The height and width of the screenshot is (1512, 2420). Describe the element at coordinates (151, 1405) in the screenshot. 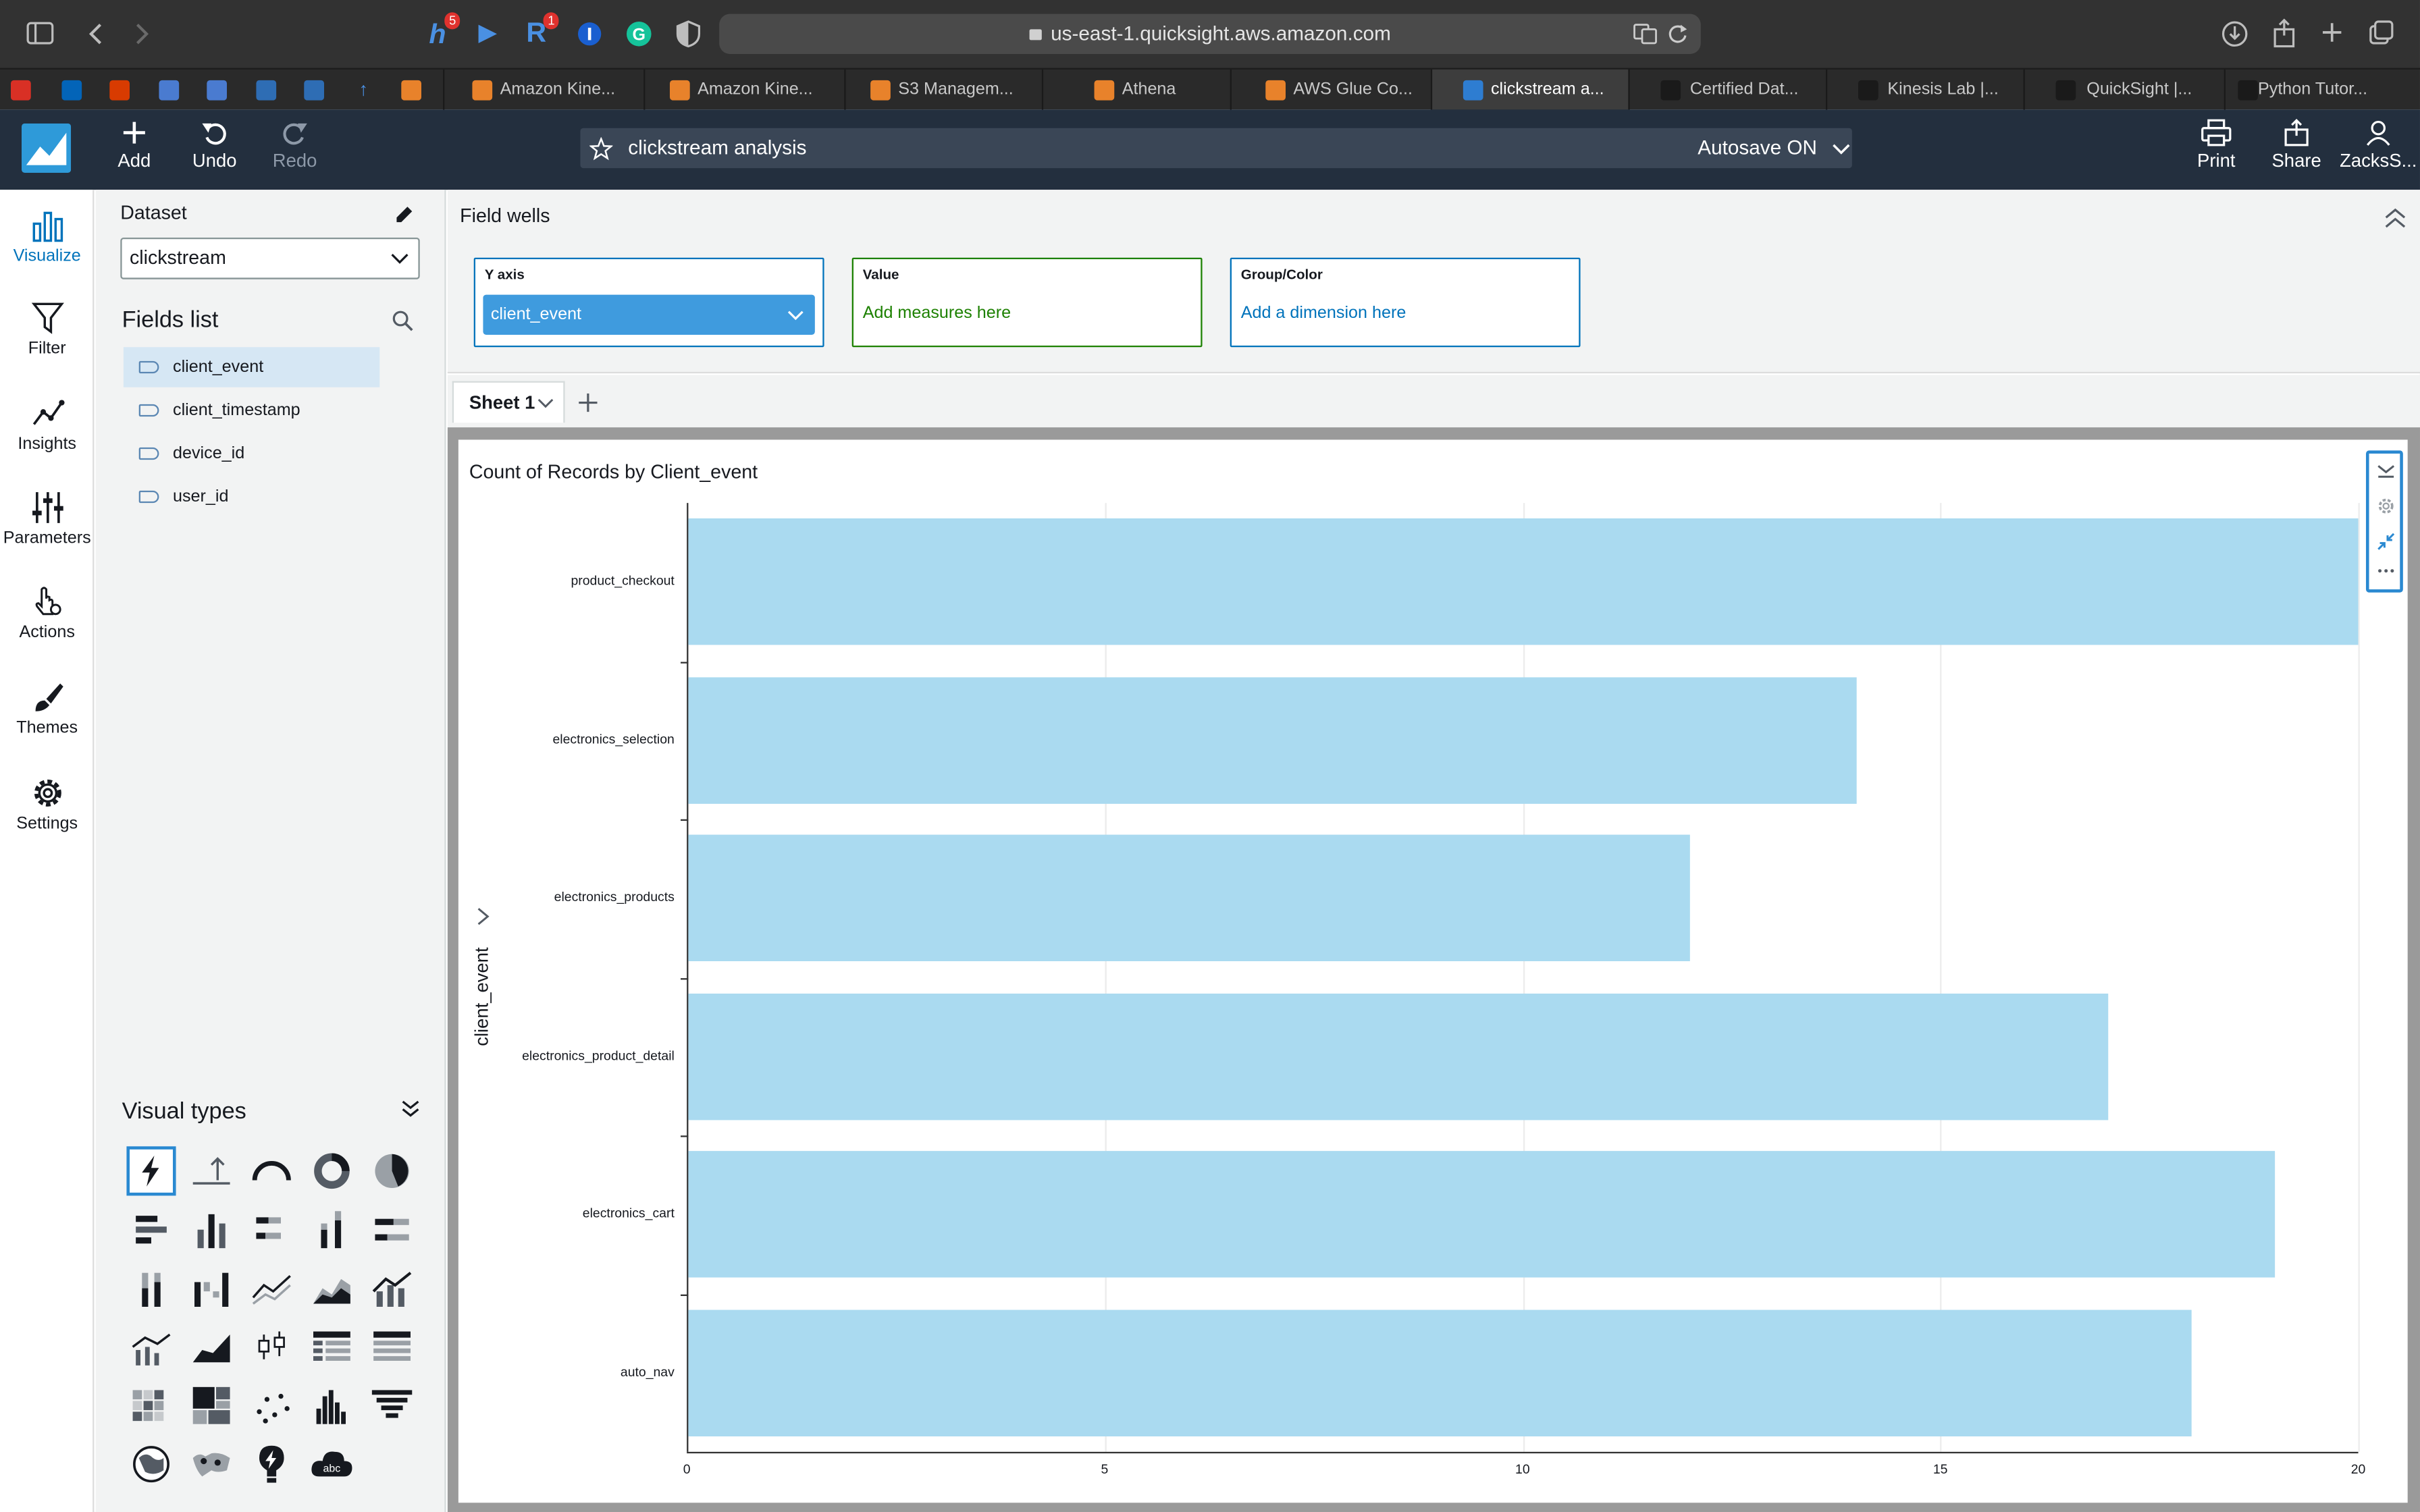

I see `heat-map-visual-icon` at that location.